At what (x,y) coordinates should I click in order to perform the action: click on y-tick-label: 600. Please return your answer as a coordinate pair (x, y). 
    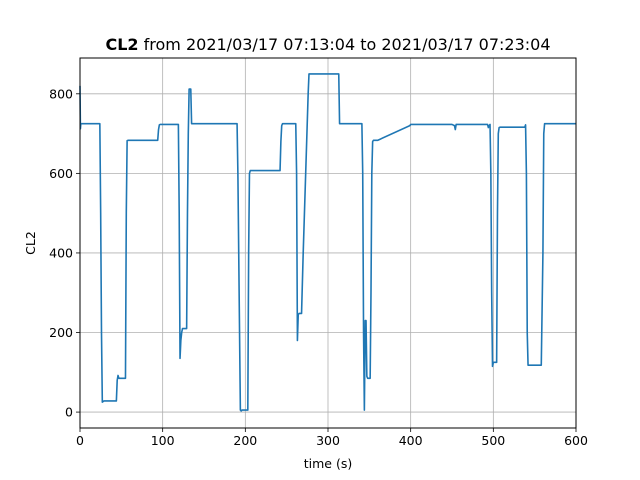
    Looking at the image, I should click on (61, 173).